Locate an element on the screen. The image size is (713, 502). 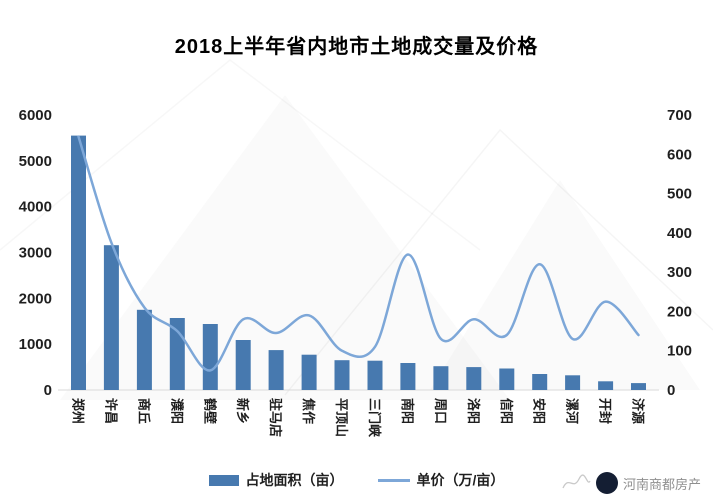
y-axis-label-left: 0 is located at coordinates (48, 390).